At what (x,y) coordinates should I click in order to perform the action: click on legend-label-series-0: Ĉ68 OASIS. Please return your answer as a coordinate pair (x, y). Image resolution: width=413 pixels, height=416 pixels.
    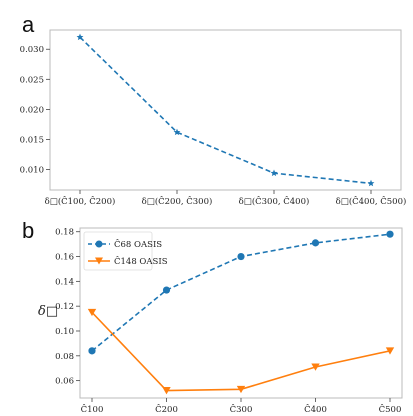
    Looking at the image, I should click on (138, 244).